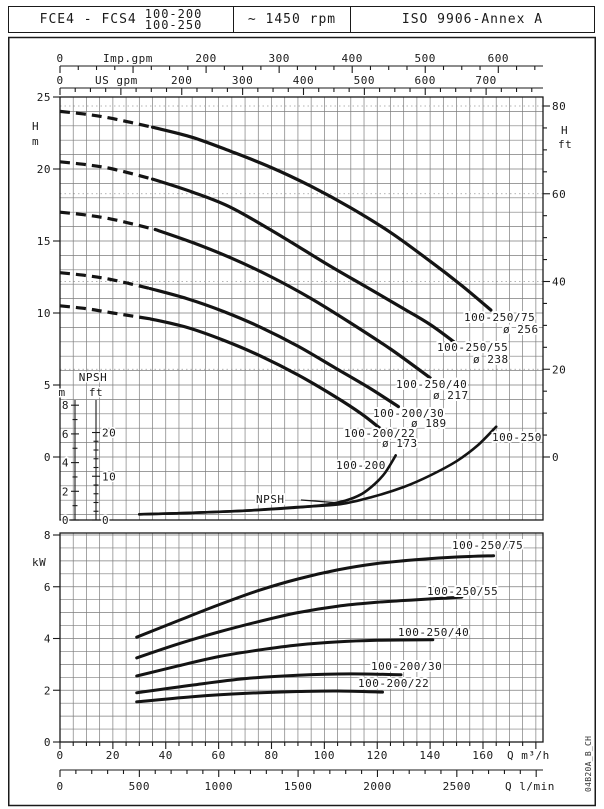  What do you see at coordinates (559, 369) in the screenshot?
I see `h-ft-tick-label: 20` at bounding box center [559, 369].